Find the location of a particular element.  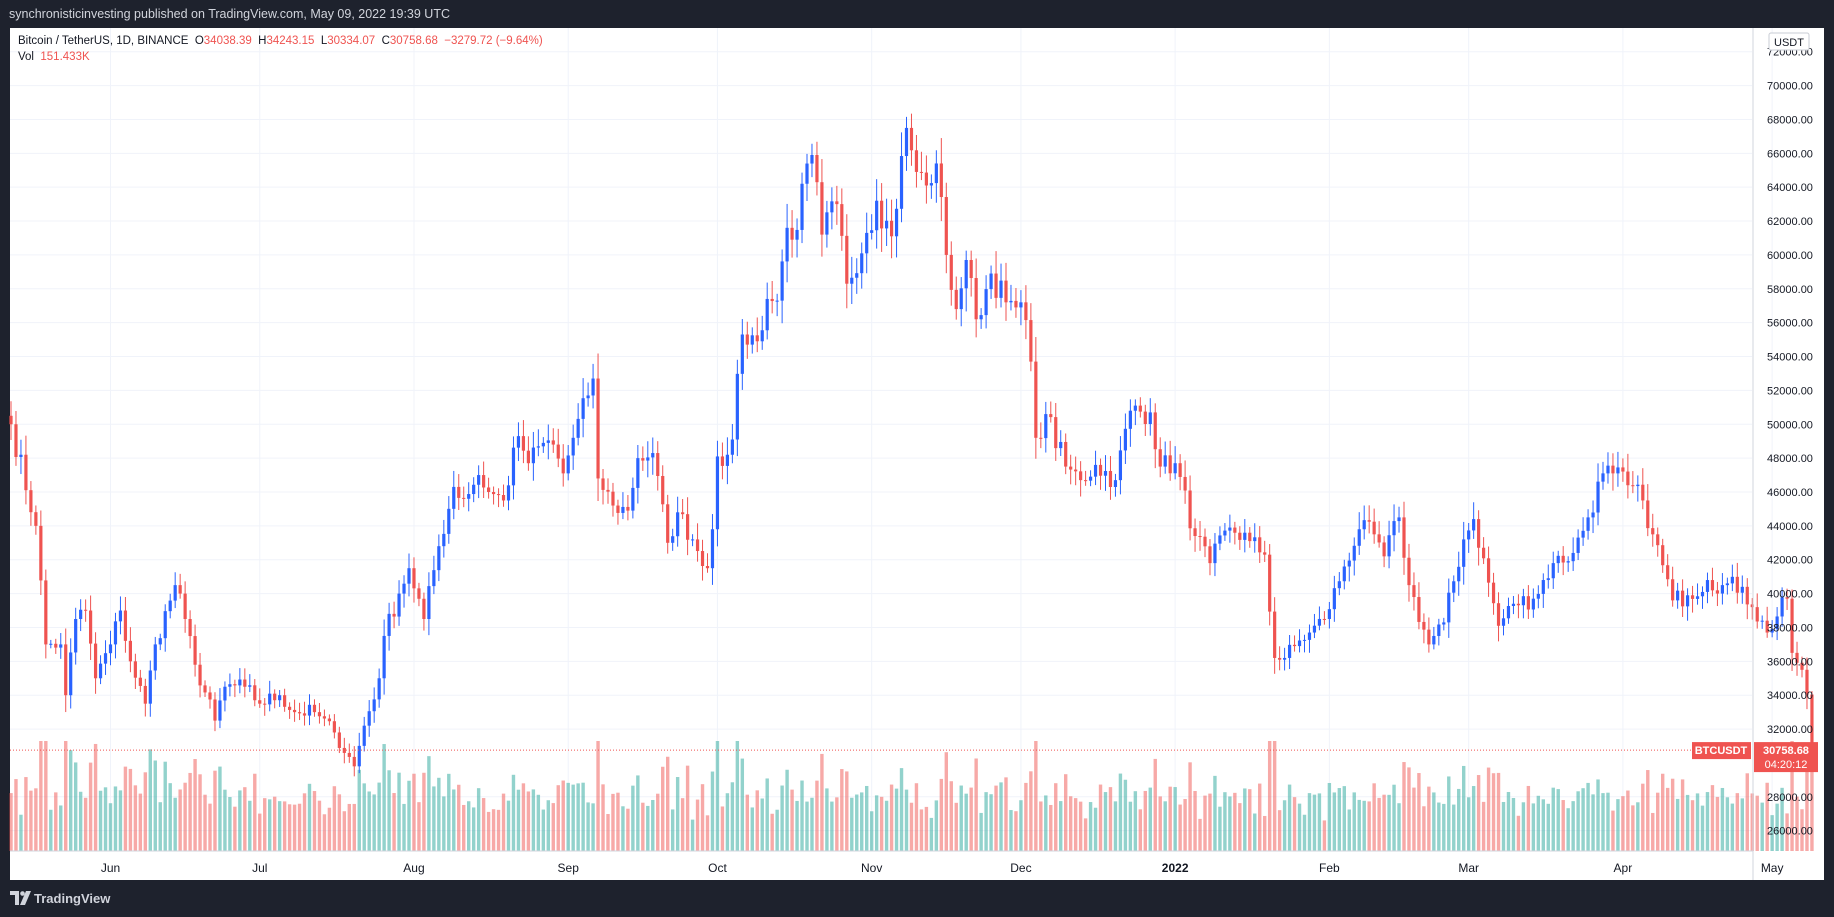

x-axis-ticks: Jun Jul Aug Sep Oct Nov Dec 2022 Feb Mar Apr May is located at coordinates (942, 868).